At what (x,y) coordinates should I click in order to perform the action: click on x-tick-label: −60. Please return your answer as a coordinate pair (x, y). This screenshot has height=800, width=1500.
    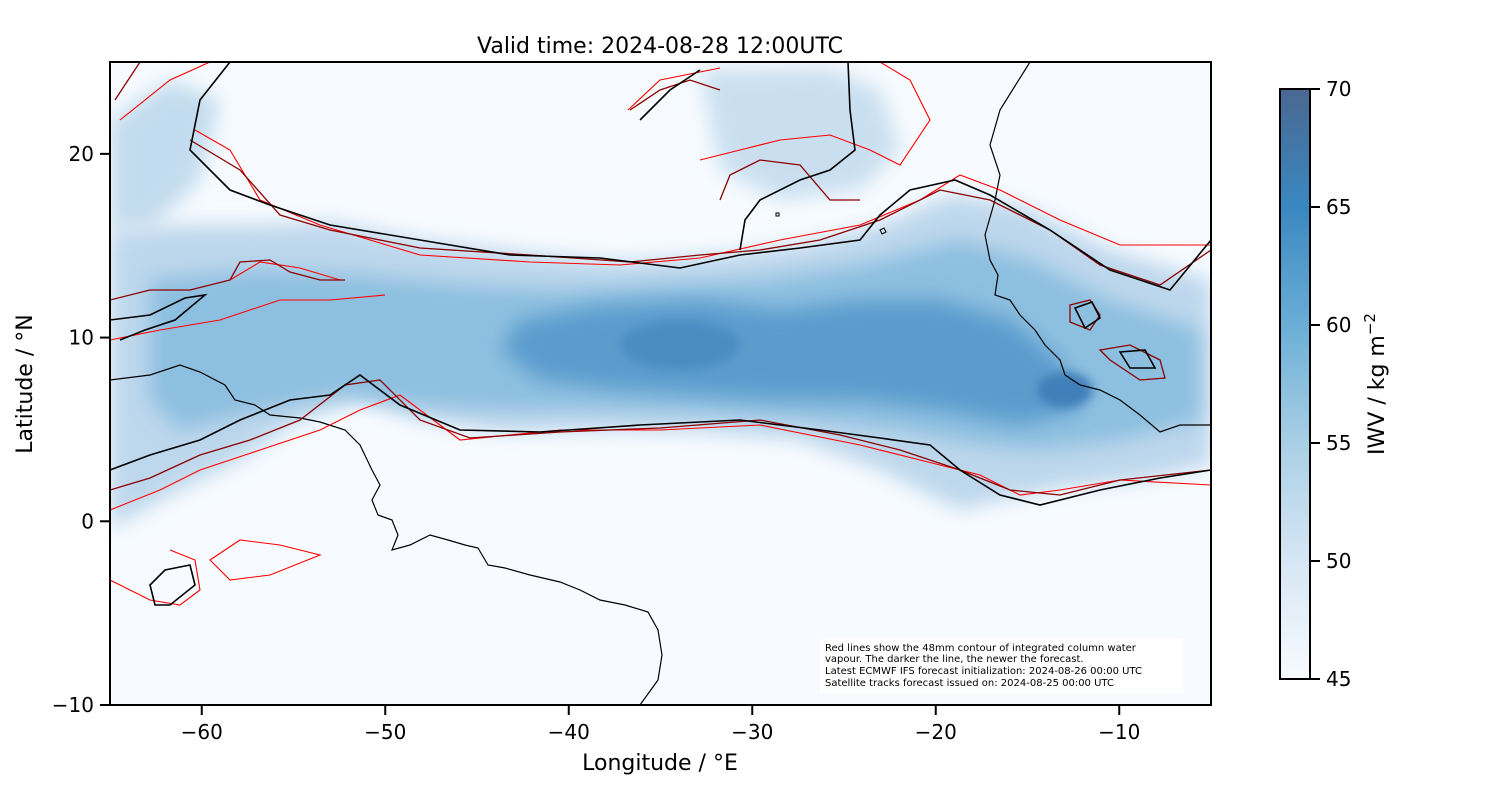
    Looking at the image, I should click on (202, 732).